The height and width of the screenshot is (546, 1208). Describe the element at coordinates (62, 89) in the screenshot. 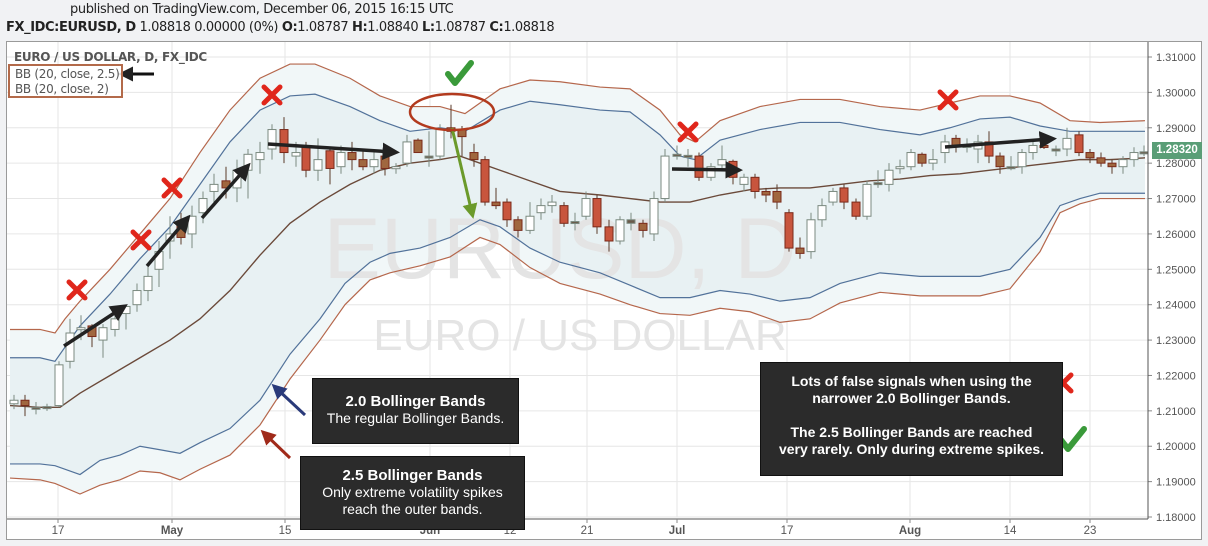

I see `legend-item-bb-2: BB (20, close, 2)` at that location.